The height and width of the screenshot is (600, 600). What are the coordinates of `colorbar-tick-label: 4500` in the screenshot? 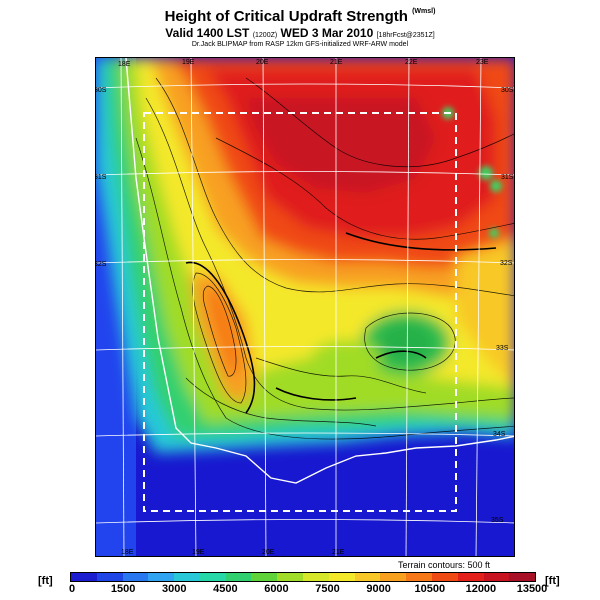 It's located at (225, 589).